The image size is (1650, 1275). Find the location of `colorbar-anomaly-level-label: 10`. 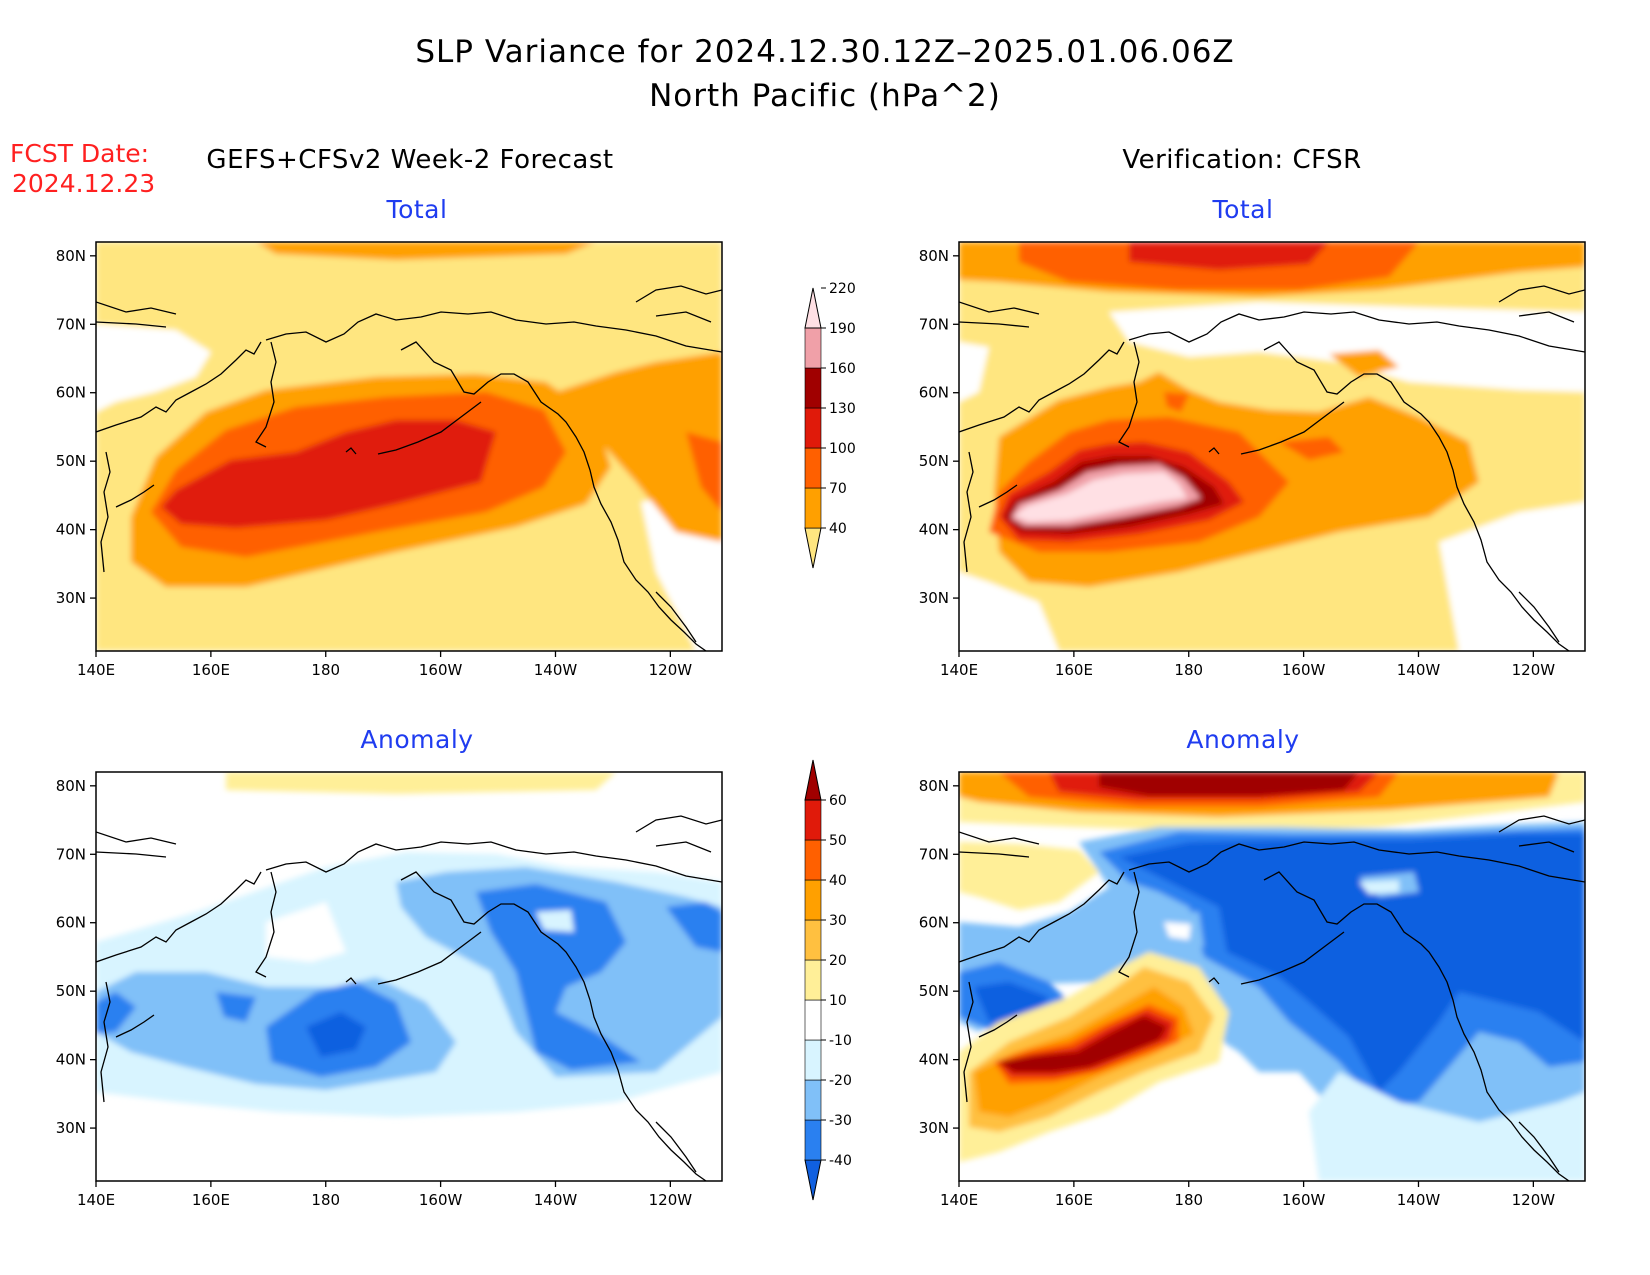

colorbar-anomaly-level-label: 10 is located at coordinates (838, 1001).